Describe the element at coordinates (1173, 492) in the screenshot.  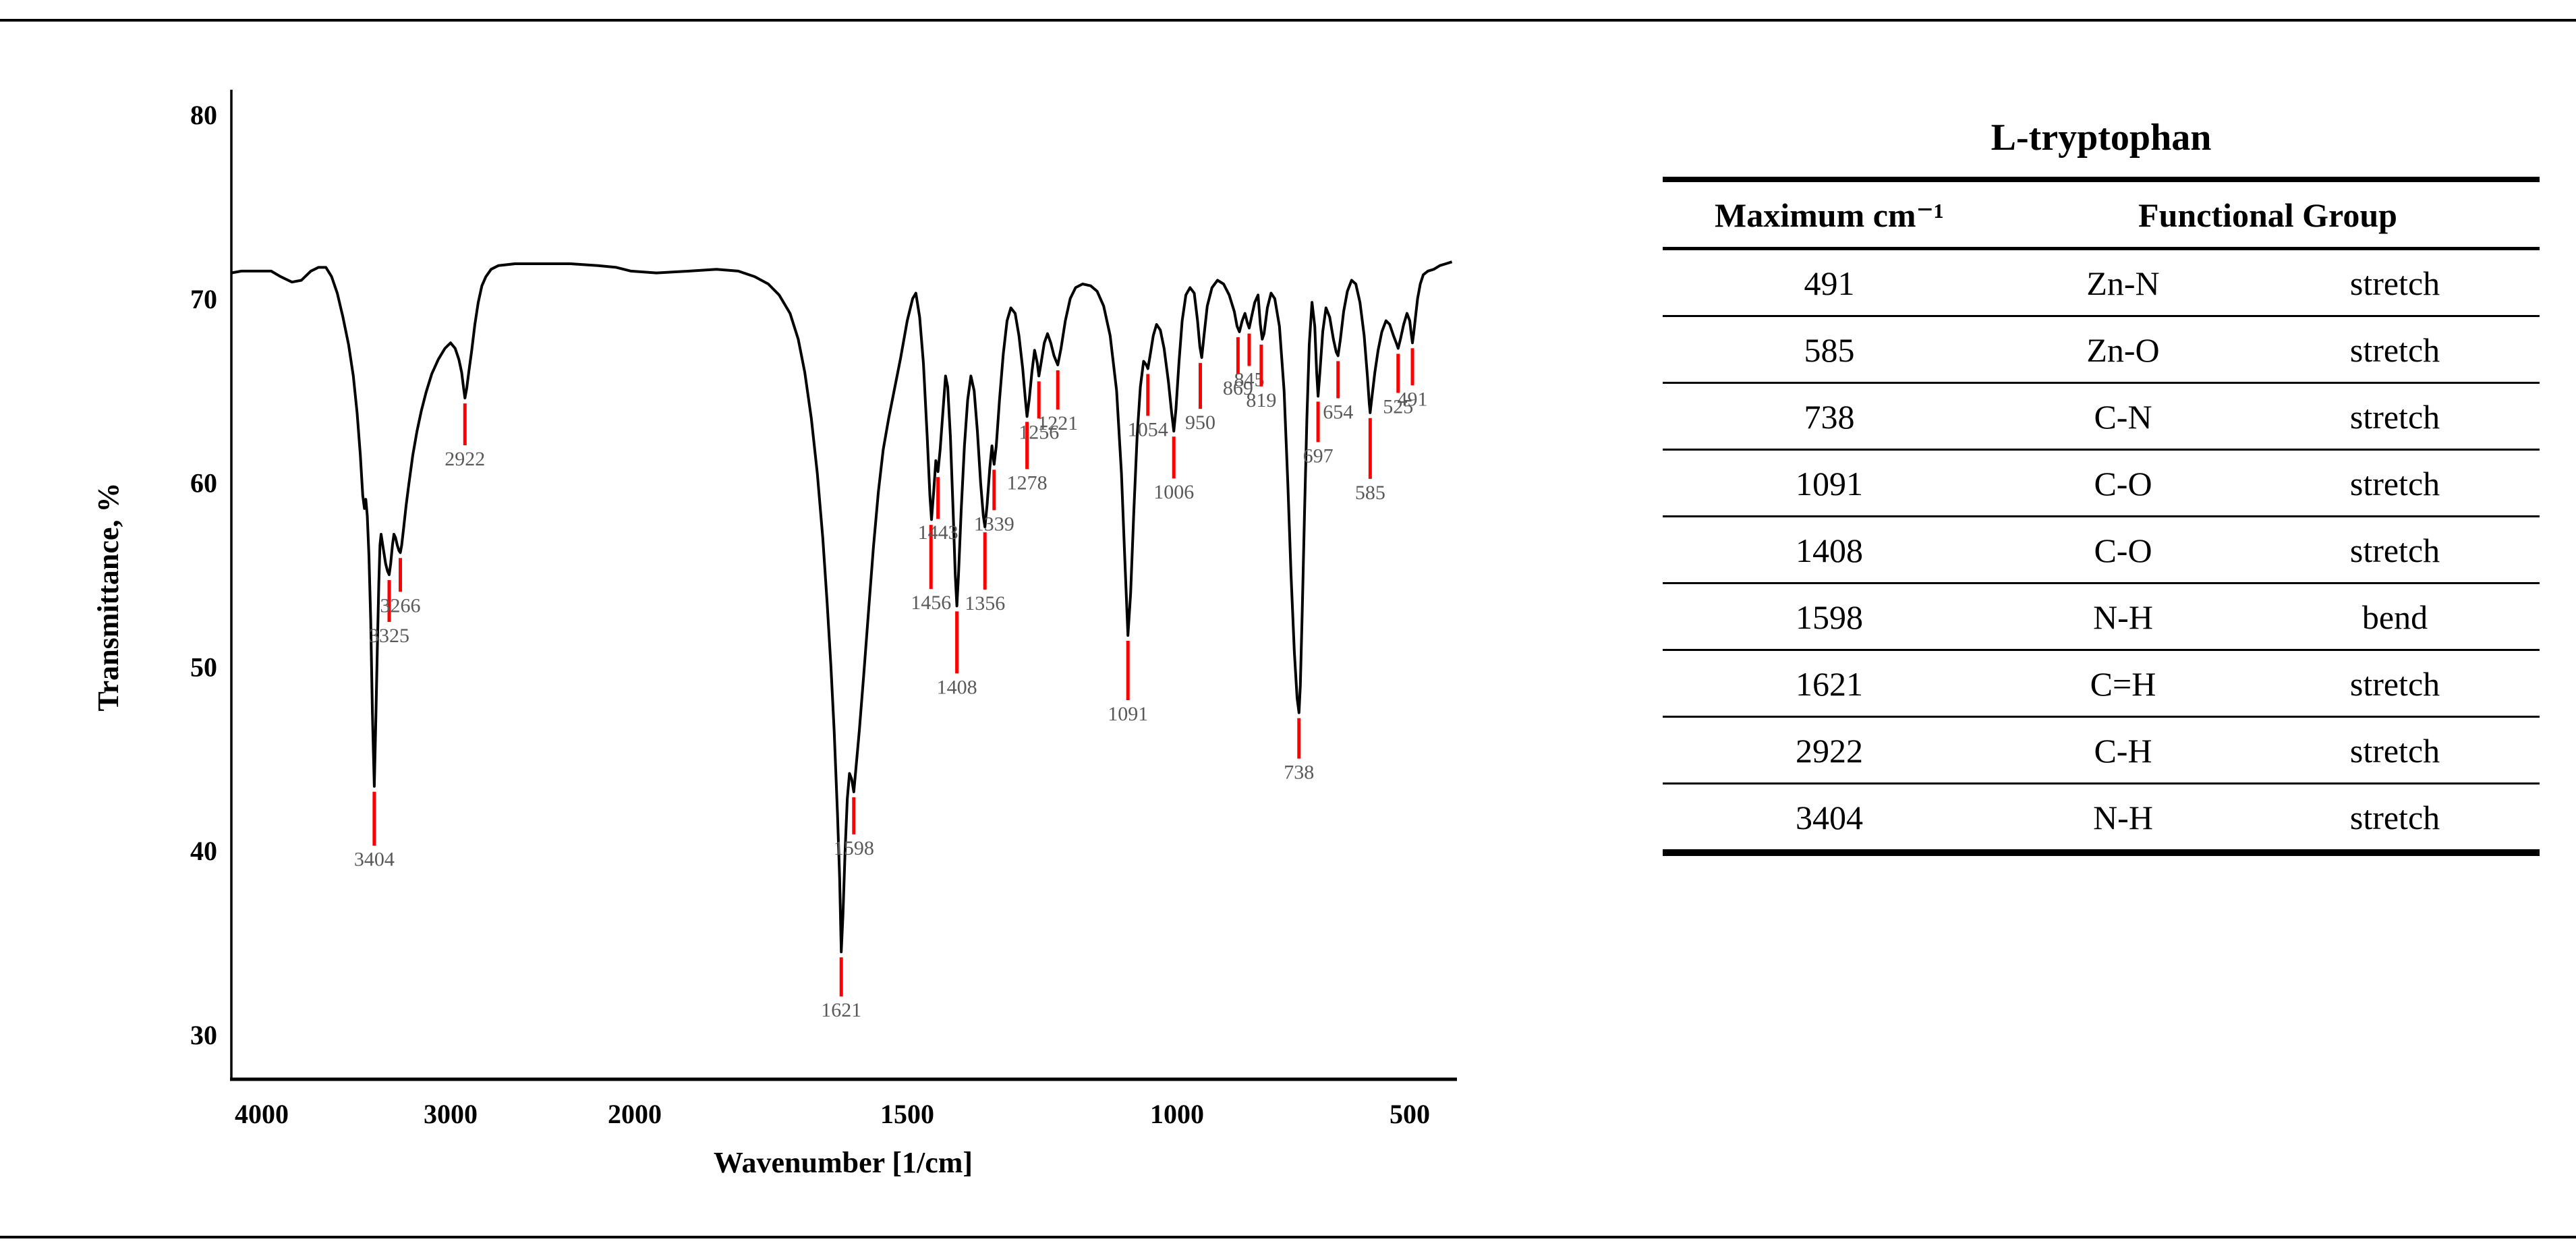
I see `peak-label: 1006` at that location.